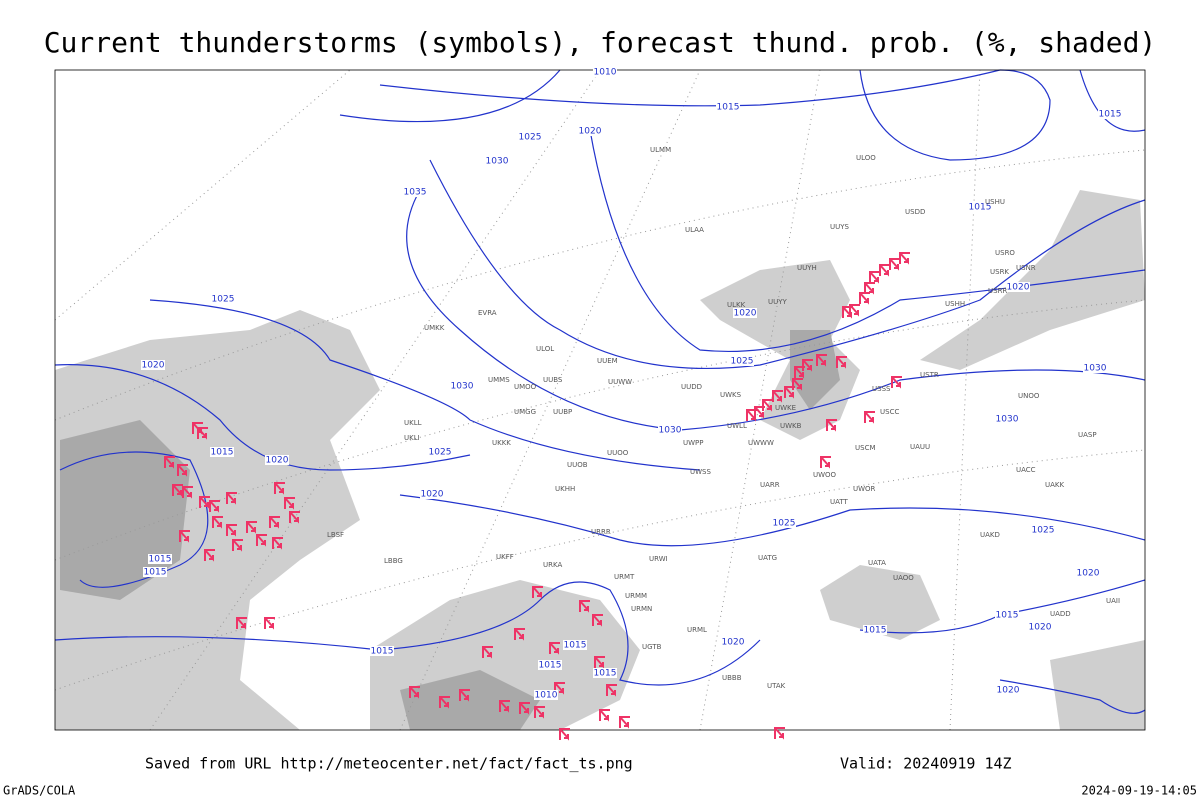 This screenshot has width=1200, height=804. What do you see at coordinates (840, 227) in the screenshot?
I see `station-code: UUYS` at bounding box center [840, 227].